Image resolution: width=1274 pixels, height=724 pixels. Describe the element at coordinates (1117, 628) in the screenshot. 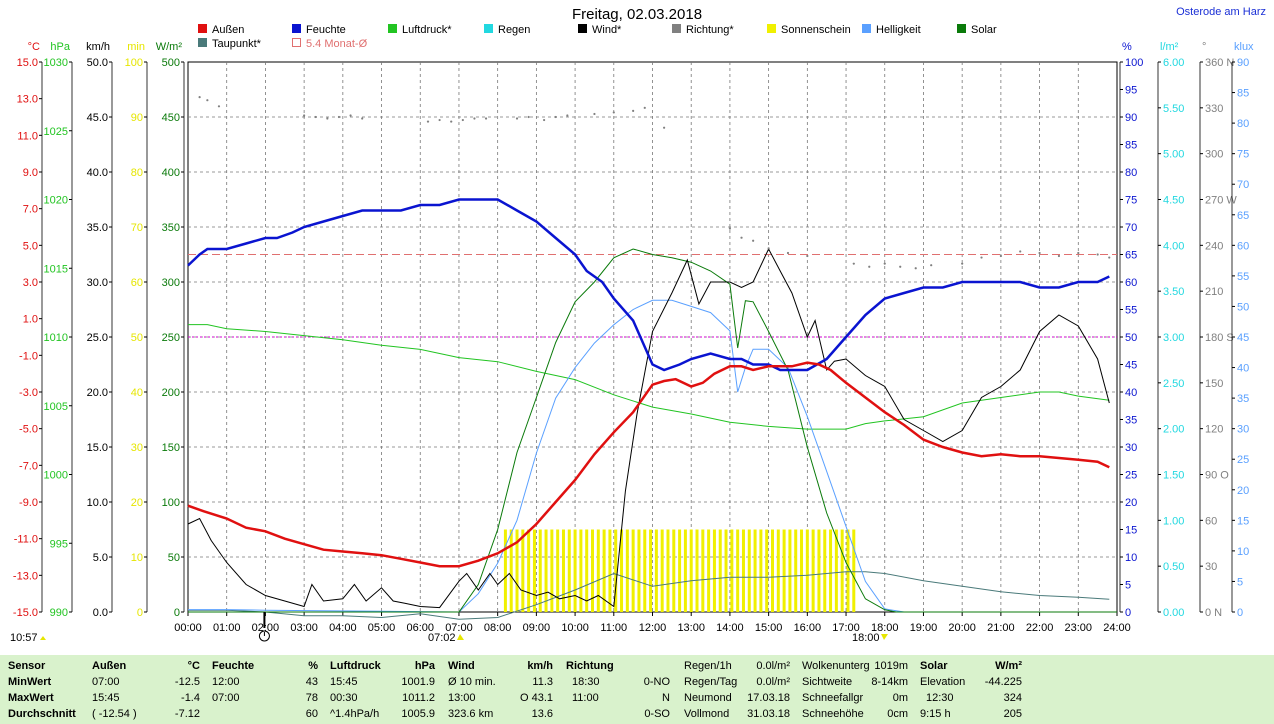

I see `x-tick-label: 24:00` at that location.